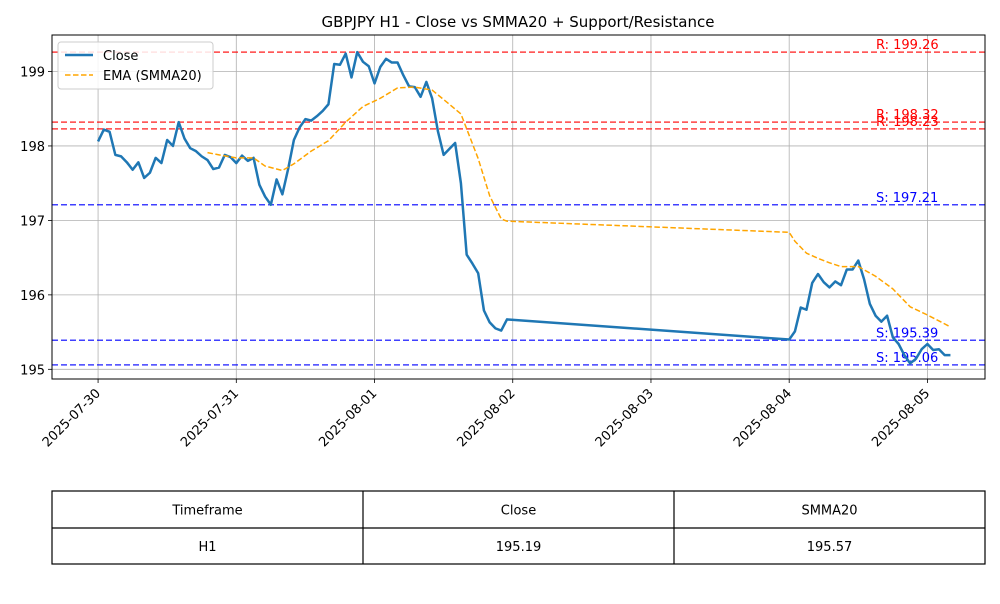 This screenshot has width=1000, height=604. What do you see at coordinates (206, 511) in the screenshot?
I see `table-header-cell: Timeframe` at bounding box center [206, 511].